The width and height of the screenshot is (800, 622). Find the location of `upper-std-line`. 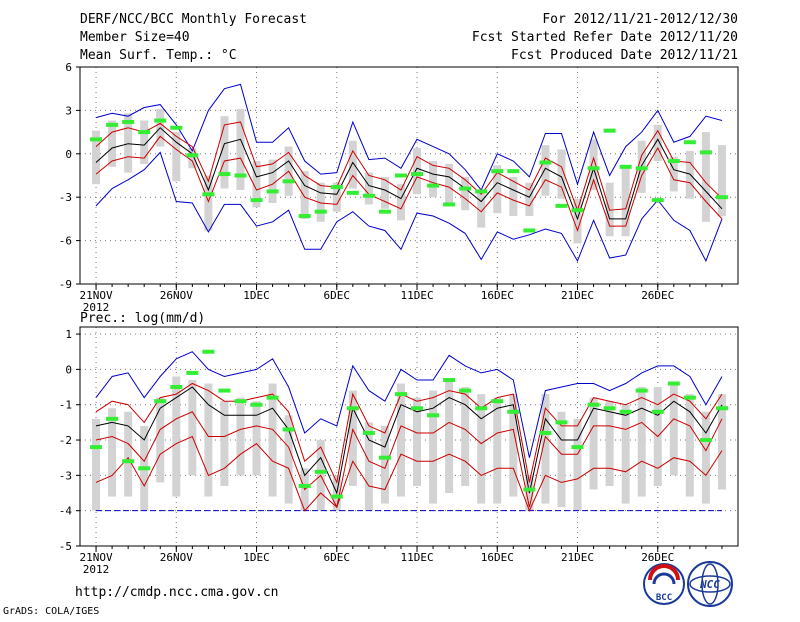

upper-std-line is located at coordinates (409, 166).